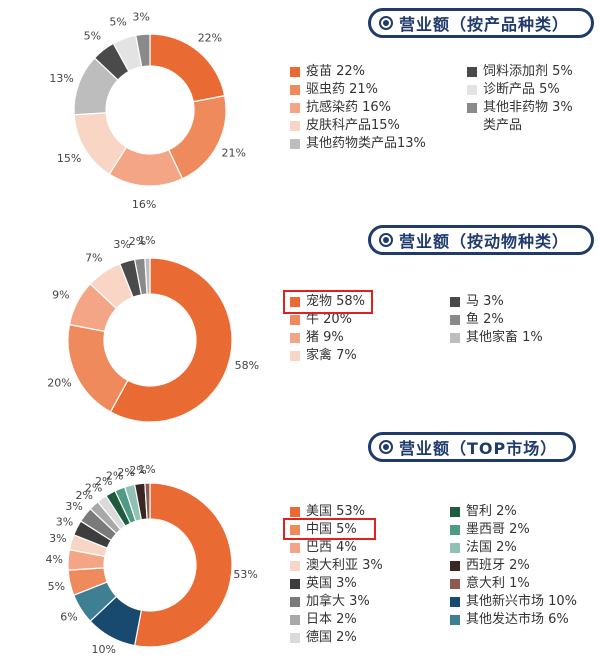  I want to click on legend-item: 其他非药物 3%, so click(520, 108).